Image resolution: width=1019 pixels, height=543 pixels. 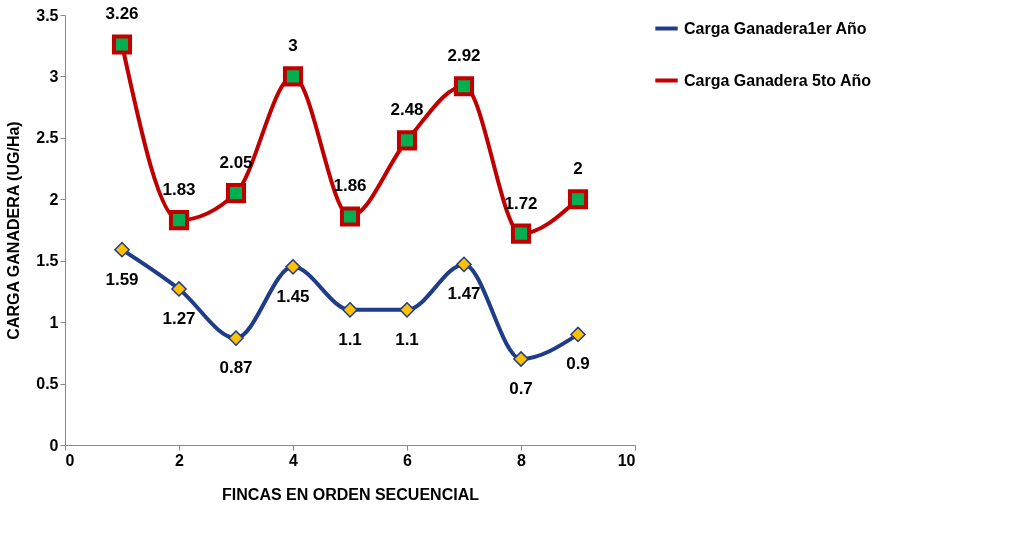 What do you see at coordinates (14, 230) in the screenshot?
I see `y-axis-title: CARGA GANADERA (UG/Ha)` at bounding box center [14, 230].